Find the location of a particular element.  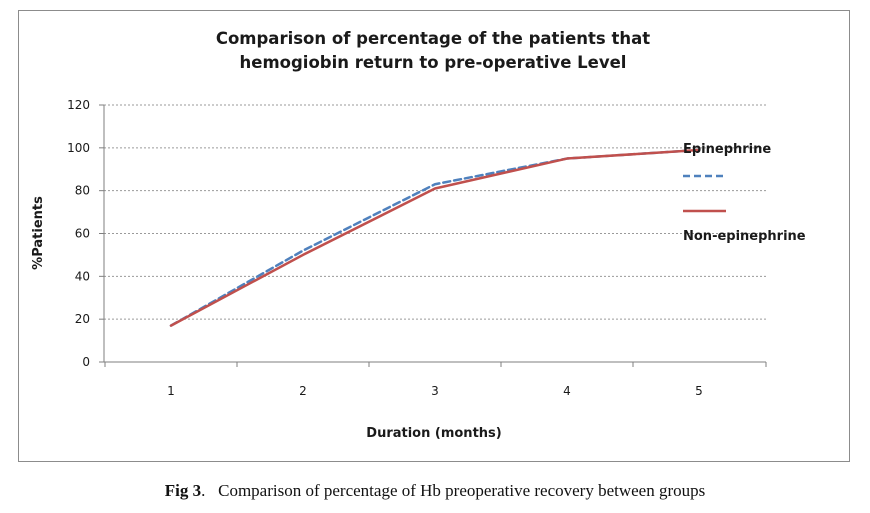

legend: Epinephrine Non-epinephrine is located at coordinates (744, 193).